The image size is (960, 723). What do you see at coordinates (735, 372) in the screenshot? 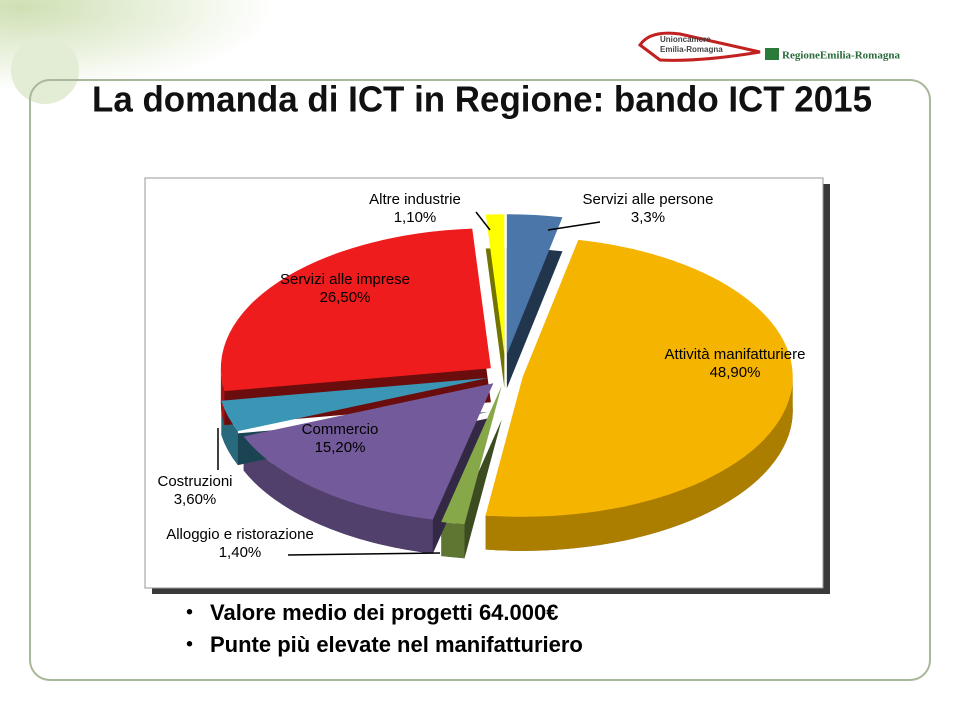
I see `slice-value-label: 48,90%` at bounding box center [735, 372].